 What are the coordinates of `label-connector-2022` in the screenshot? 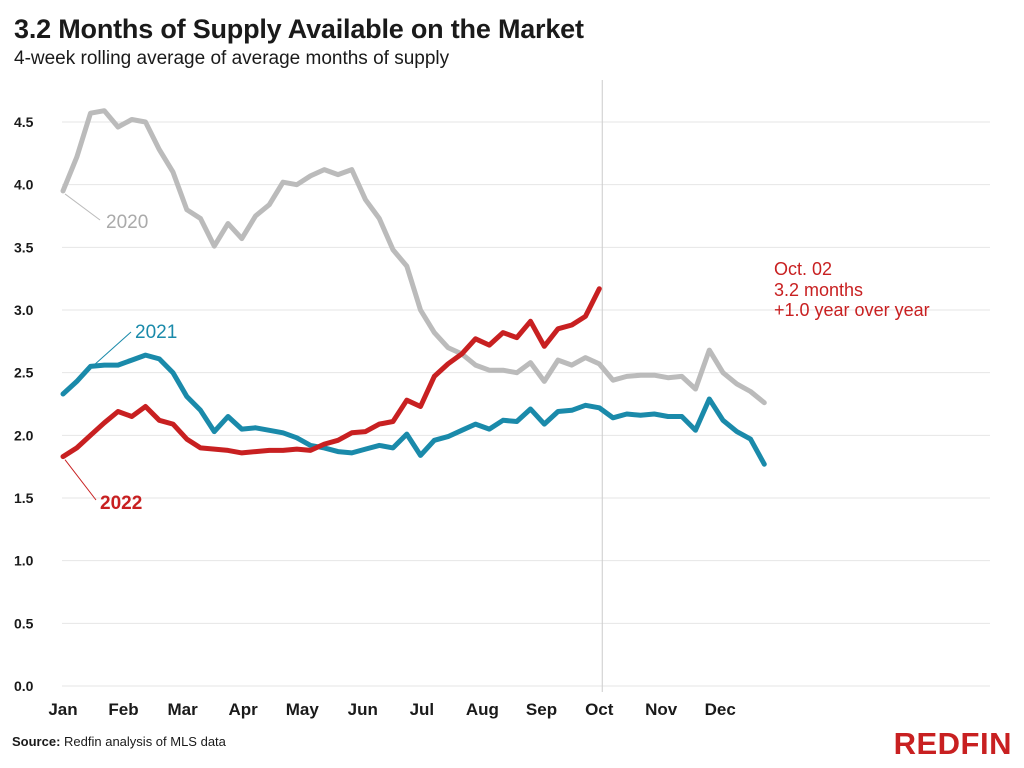 It's located at (80, 480).